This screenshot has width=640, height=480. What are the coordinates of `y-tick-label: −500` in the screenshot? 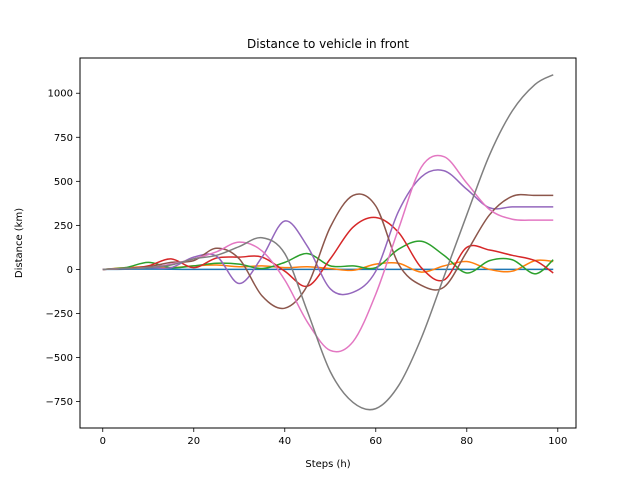 It's located at (59, 358).